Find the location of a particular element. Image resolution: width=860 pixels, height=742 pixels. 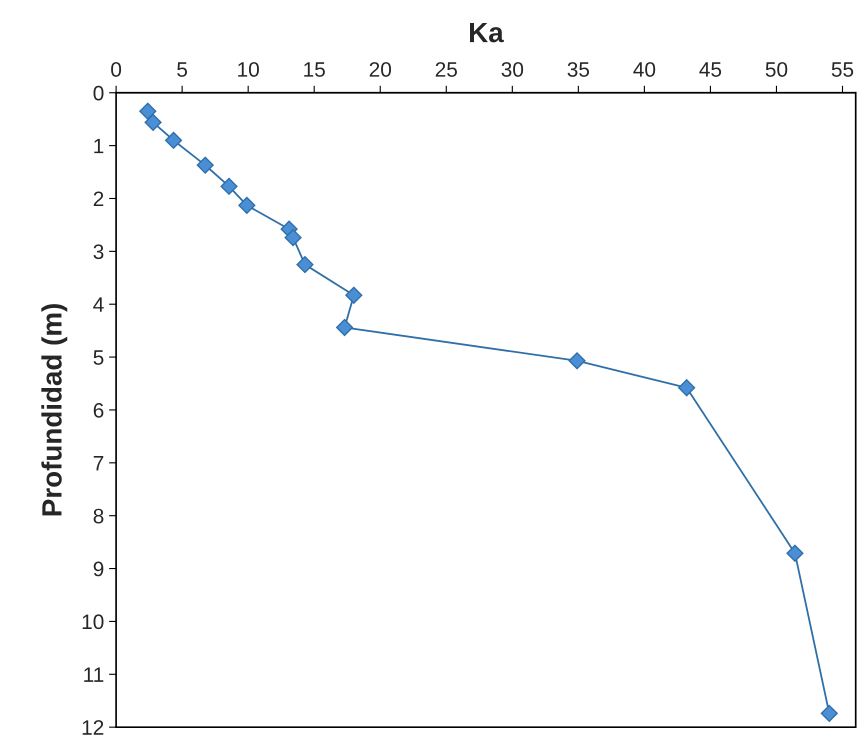

y-tick-label: 4 is located at coordinates (98, 304).